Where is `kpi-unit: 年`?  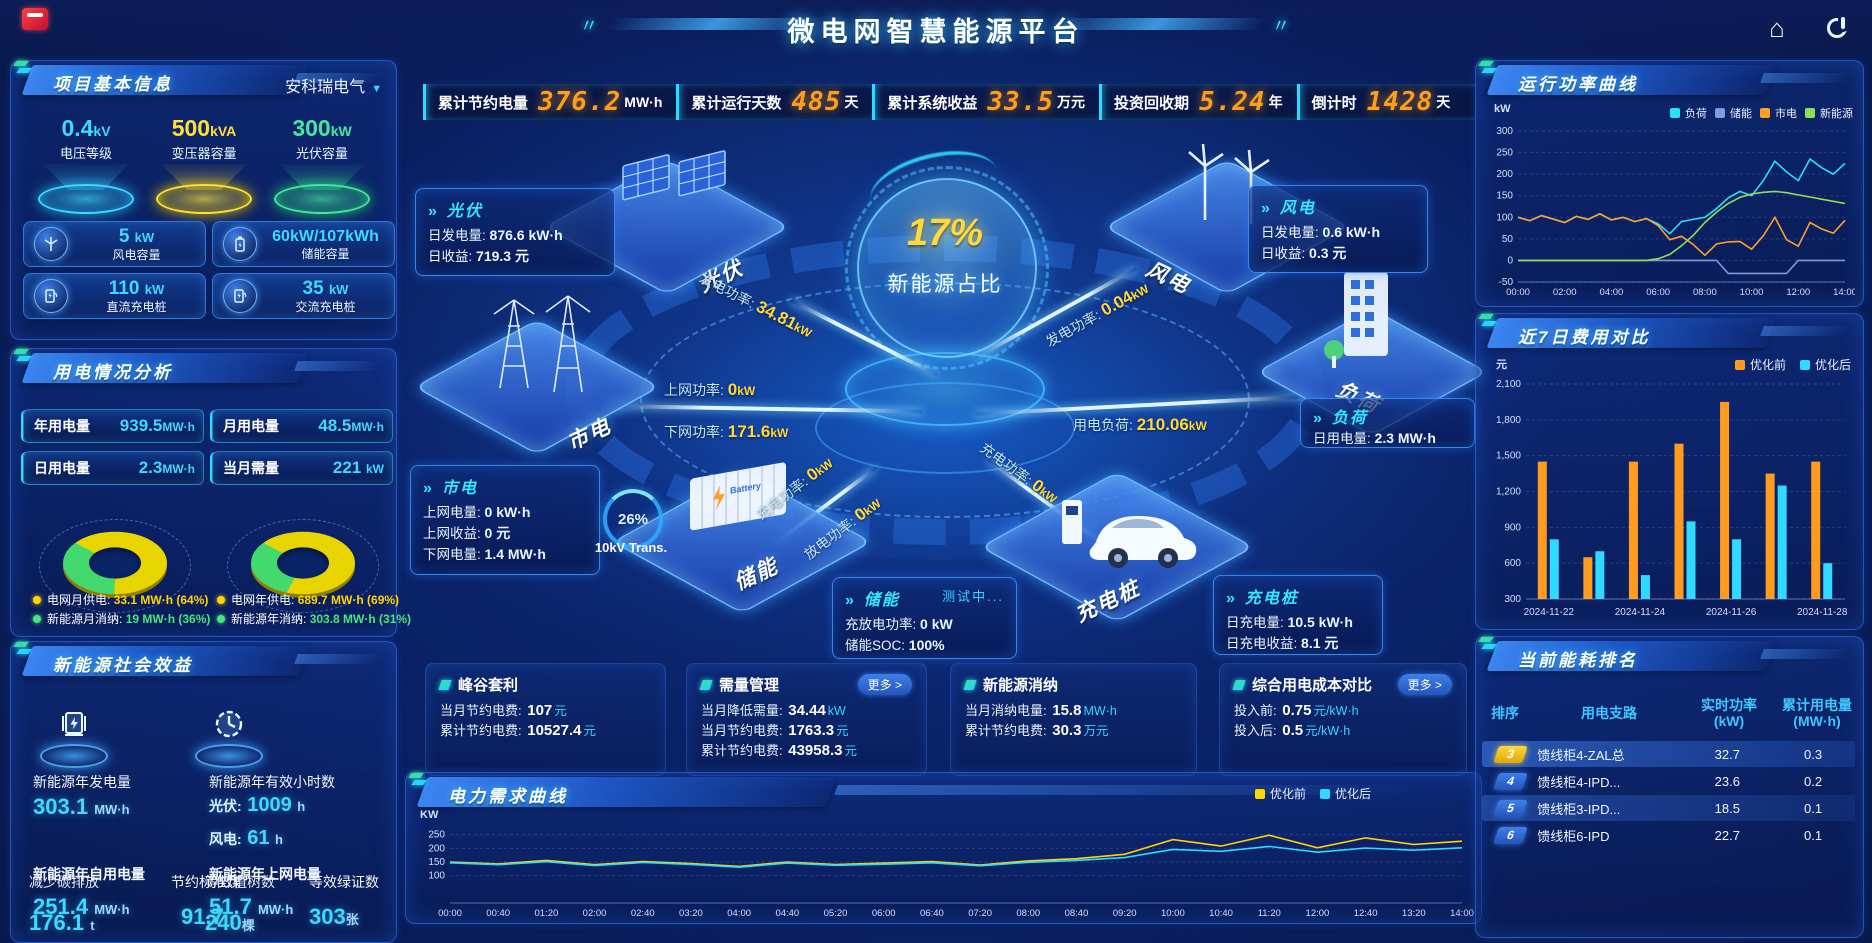 kpi-unit: 年 is located at coordinates (1275, 102).